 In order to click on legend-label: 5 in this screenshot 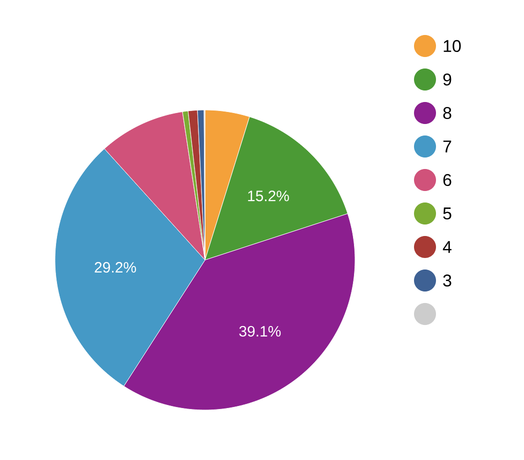, I will do `click(447, 214)`.